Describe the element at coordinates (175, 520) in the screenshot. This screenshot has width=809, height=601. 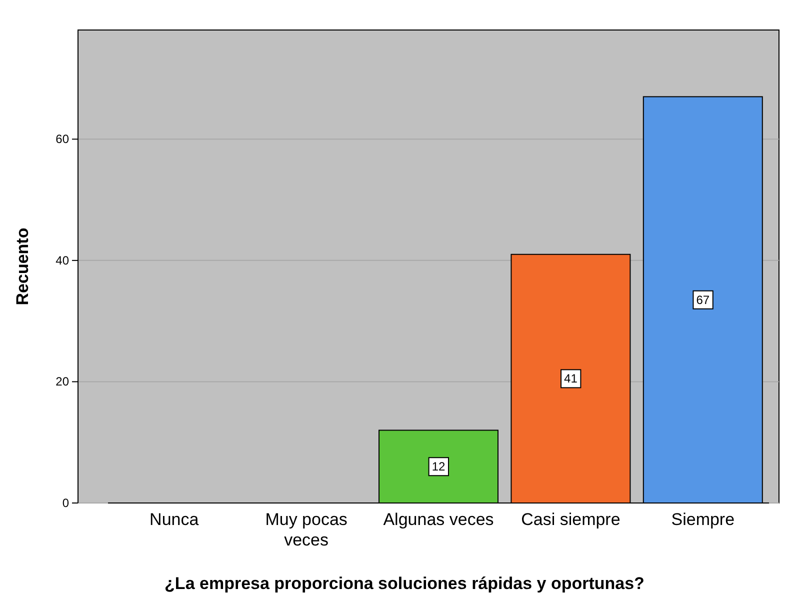
I see `x-tick-label: Nunca` at that location.